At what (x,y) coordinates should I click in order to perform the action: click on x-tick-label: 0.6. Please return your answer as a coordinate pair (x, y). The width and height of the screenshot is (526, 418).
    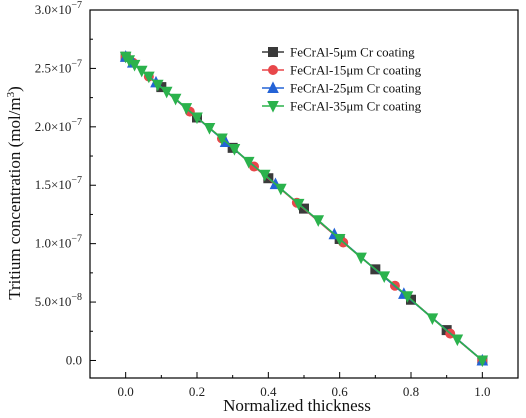
    Looking at the image, I should click on (340, 391).